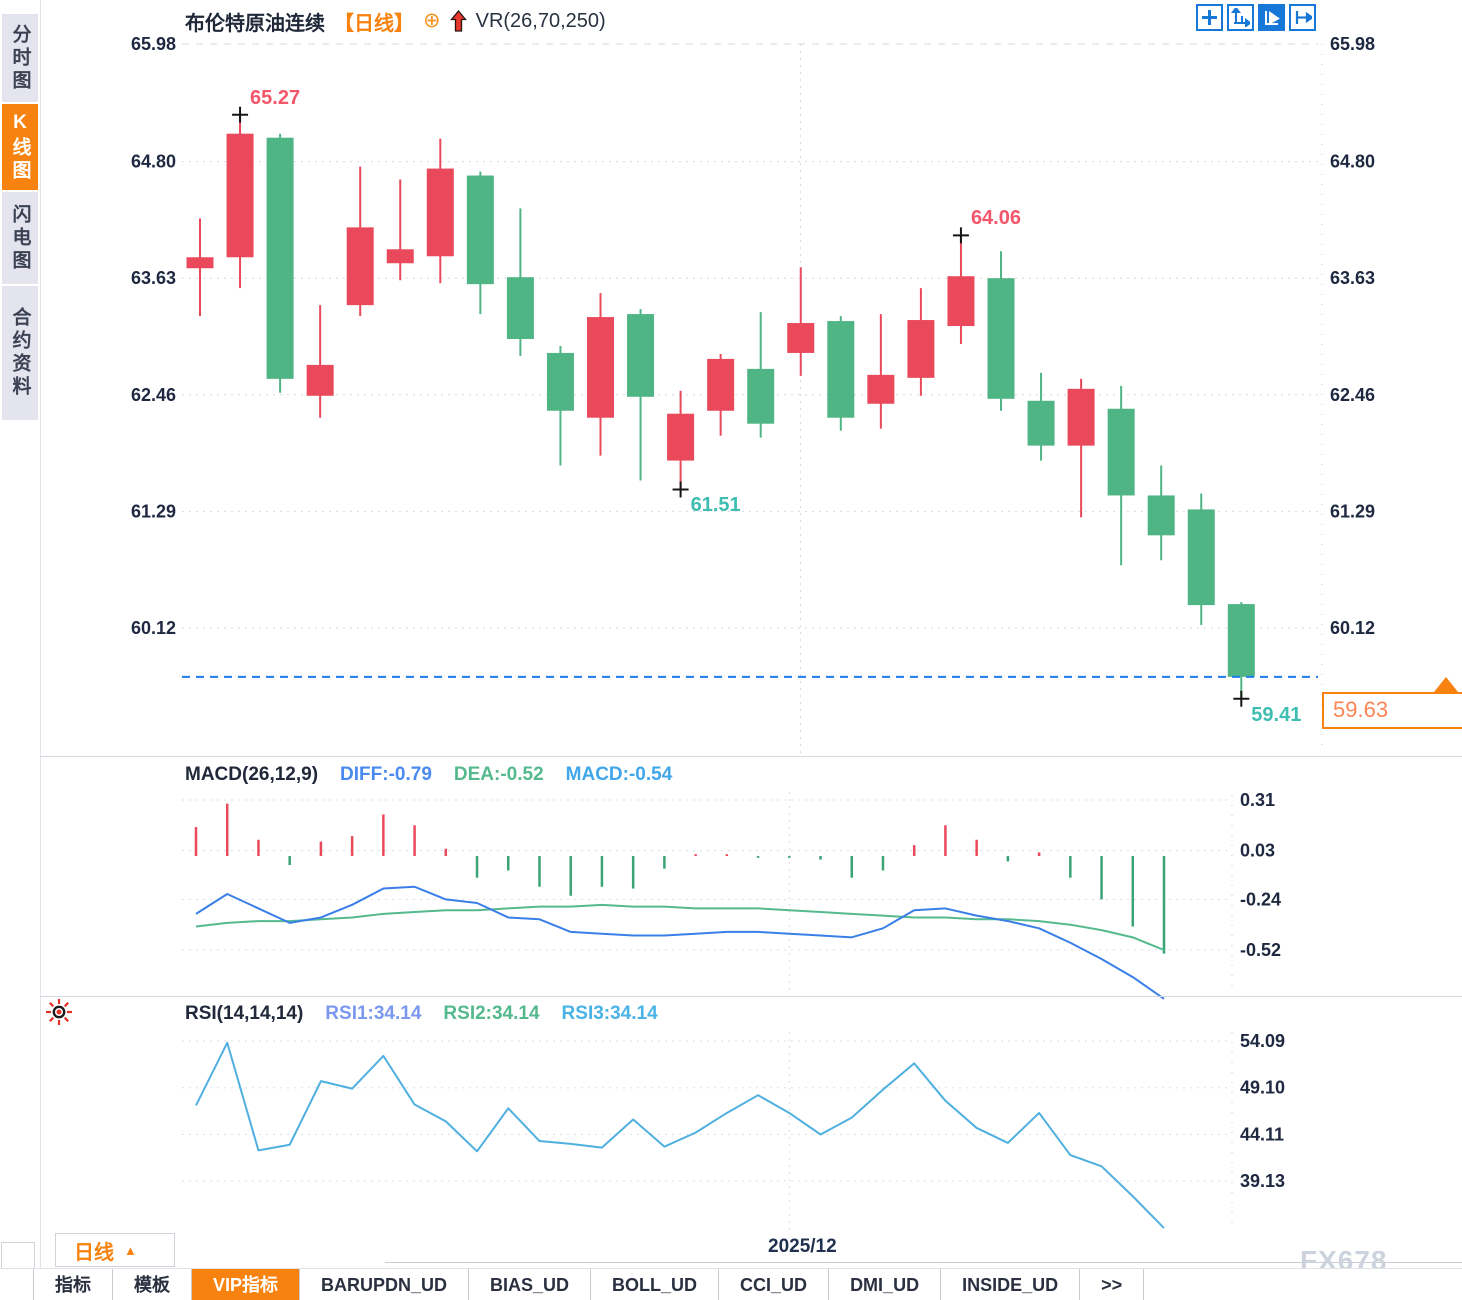  Describe the element at coordinates (540, 20) in the screenshot. I see `vr-indicator-label: VR(26,70,250)` at that location.